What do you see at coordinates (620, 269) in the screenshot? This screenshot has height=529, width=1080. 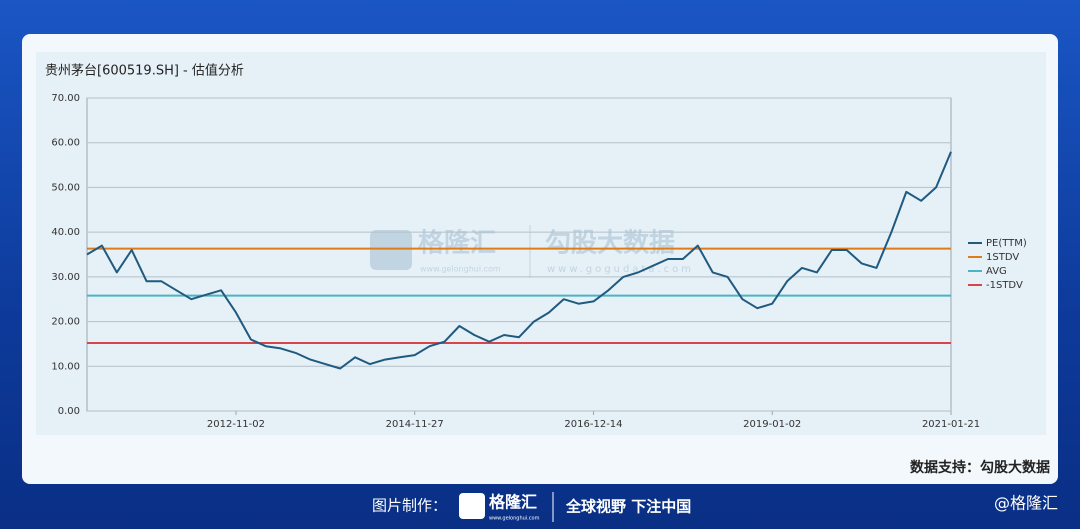 I see `watermark-partner-url: www.gogudata.com` at bounding box center [620, 269].